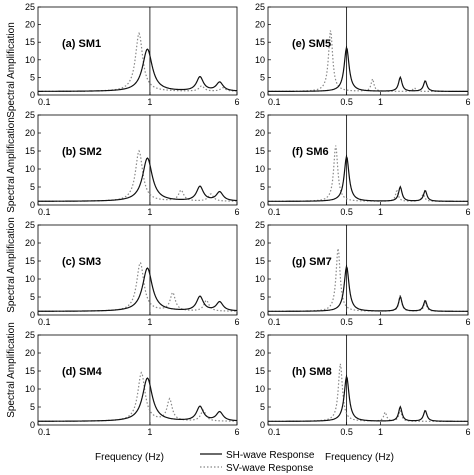 Image resolution: width=474 pixels, height=475 pixels. I want to click on panel-f-ytick-label: 10, so click(260, 169).